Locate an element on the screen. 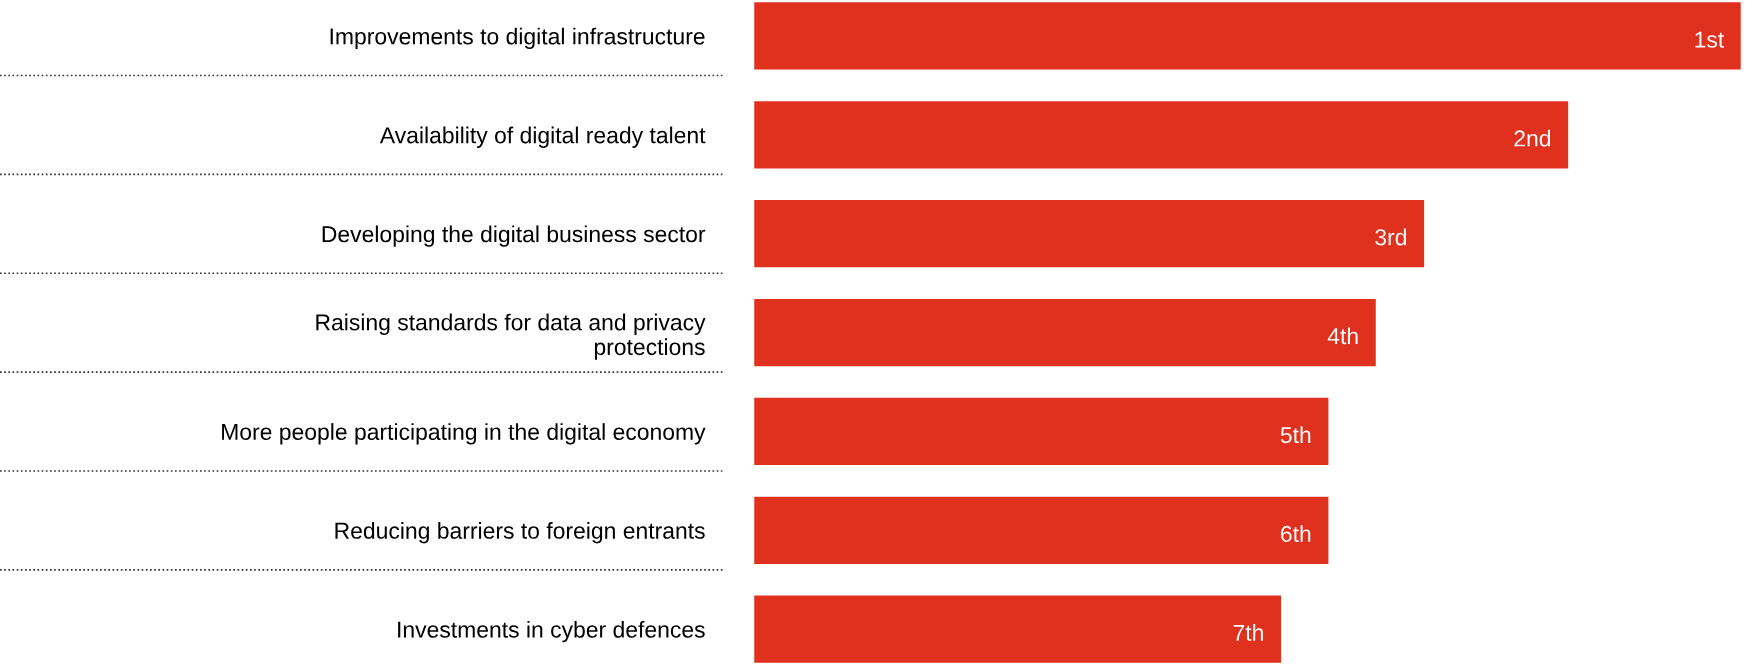  annotation: 2nd is located at coordinates (1532, 138).